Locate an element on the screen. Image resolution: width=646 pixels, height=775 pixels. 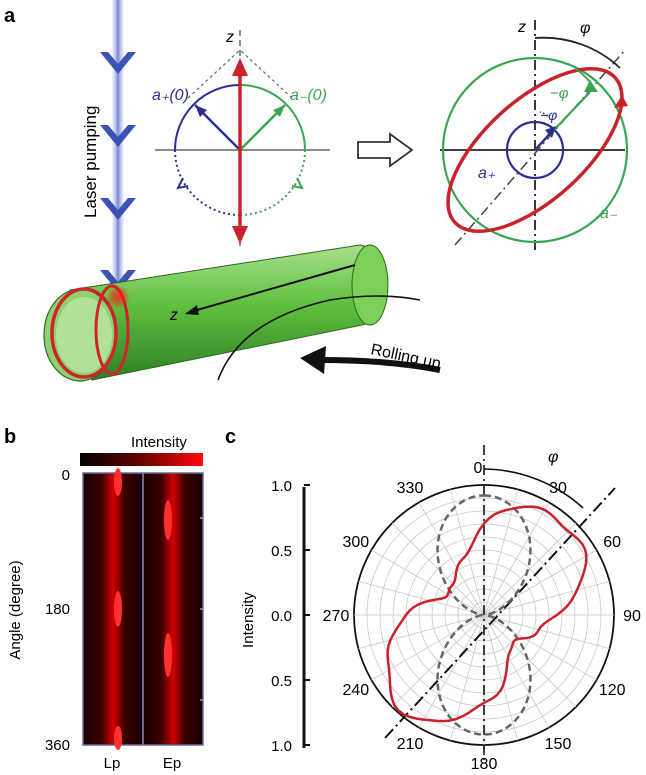
polar-angle-tick: 300 is located at coordinates (355, 542).